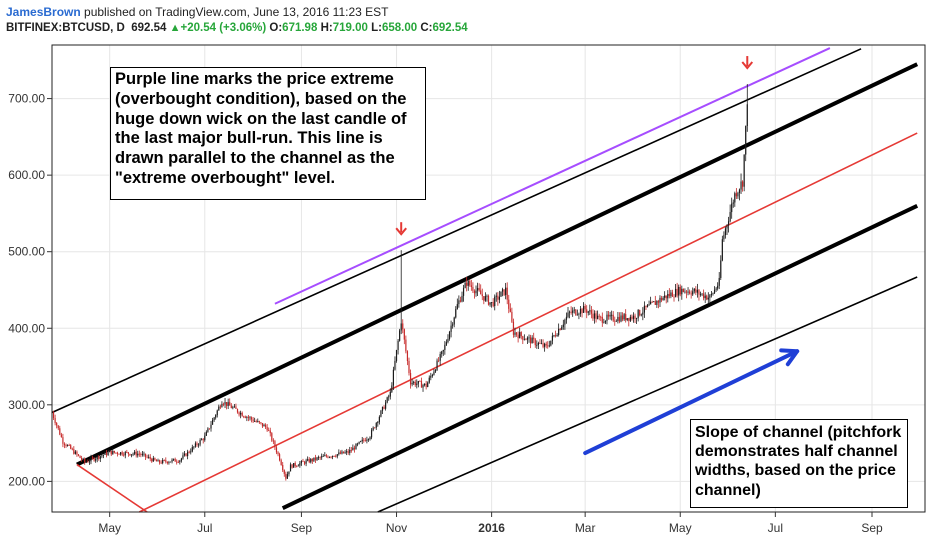 This screenshot has height=550, width=932. What do you see at coordinates (747, 65) in the screenshot?
I see `down-arrow-icon` at bounding box center [747, 65].